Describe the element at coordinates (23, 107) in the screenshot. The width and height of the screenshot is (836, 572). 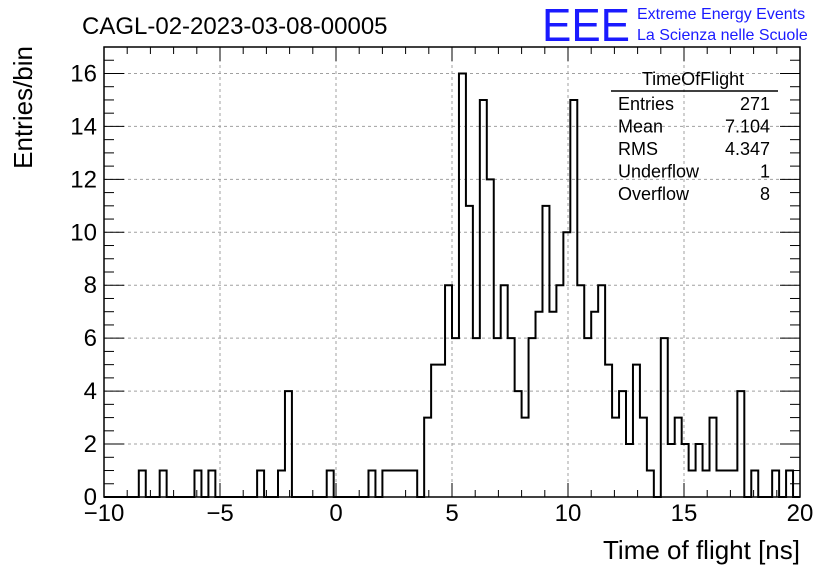
I see `y-axis-label: Entries/bin` at that location.